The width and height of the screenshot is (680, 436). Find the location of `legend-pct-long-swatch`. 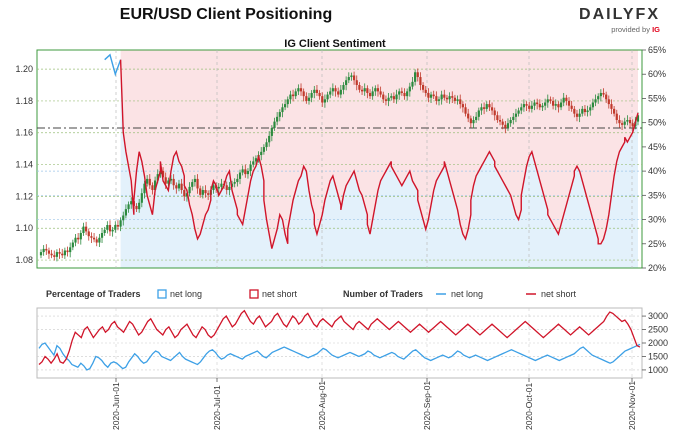

legend-pct-long-swatch is located at coordinates (162, 294).